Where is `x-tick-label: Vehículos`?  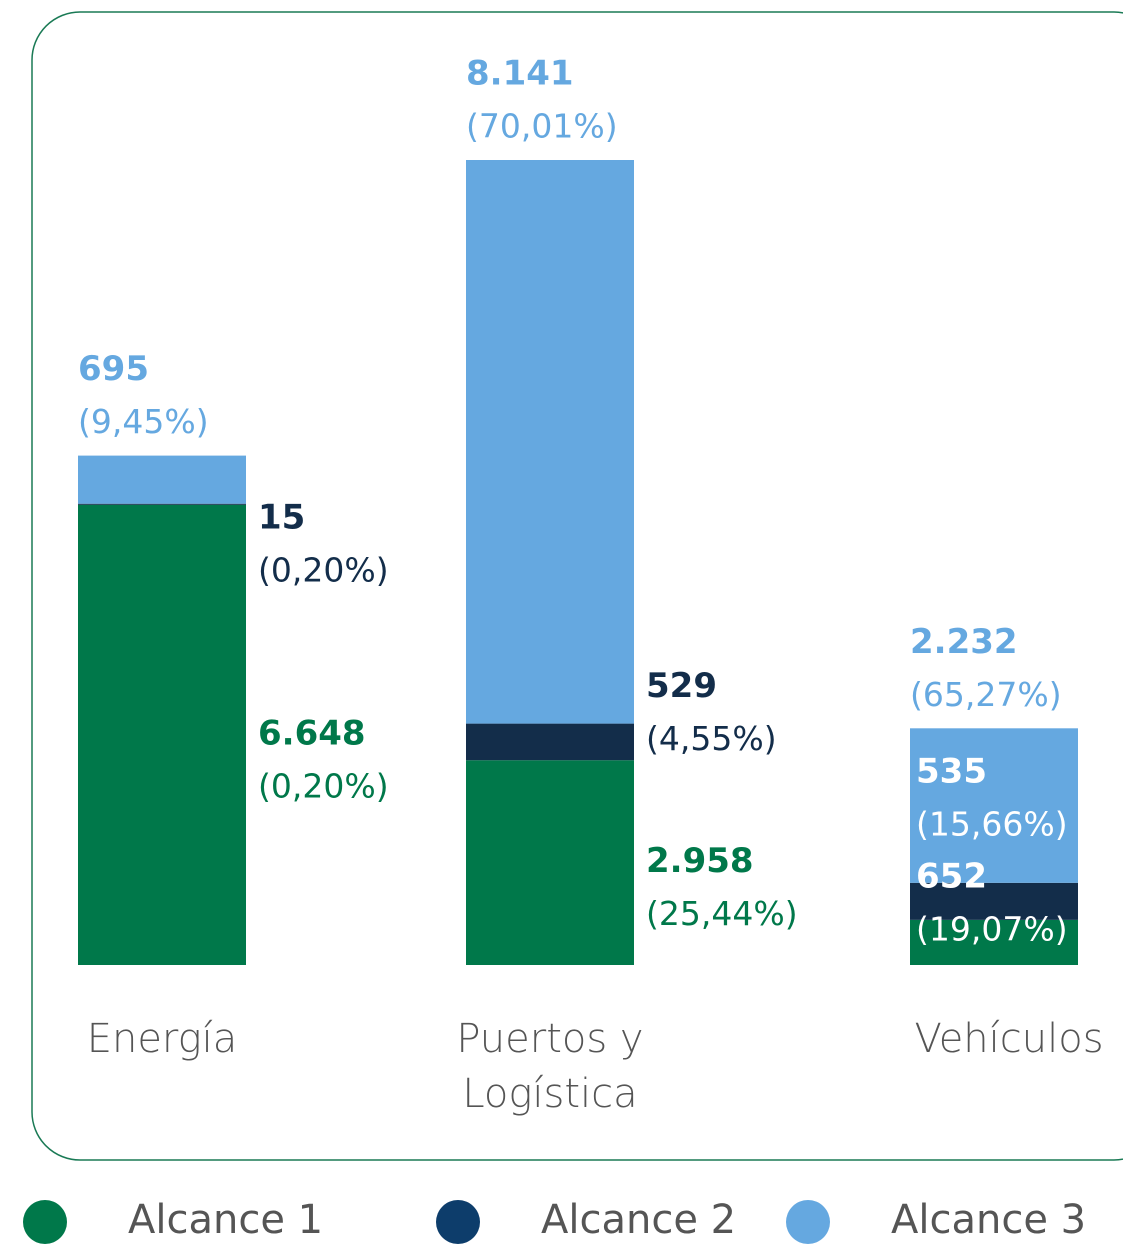 x-tick-label: Vehículos is located at coordinates (1009, 1039).